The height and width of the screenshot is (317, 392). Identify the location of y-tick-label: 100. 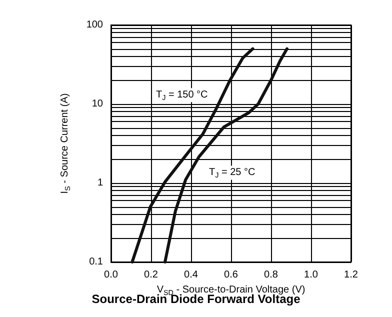
(95, 25).